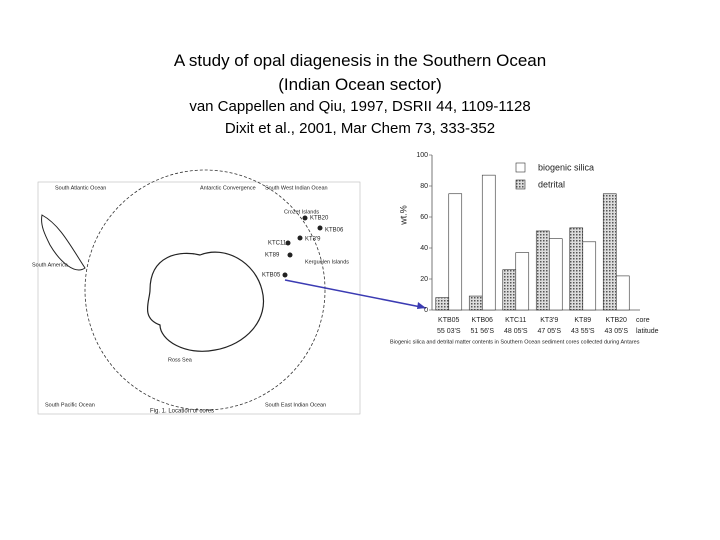  Describe the element at coordinates (180, 360) in the screenshot. I see `map-label: Ross Sea` at that location.